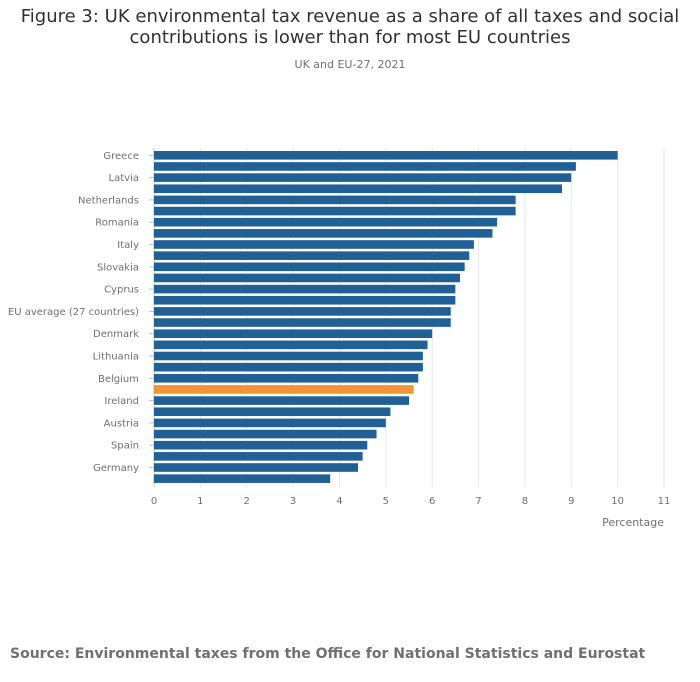 The image size is (700, 682). I want to click on y-tick-label: Slovakia, so click(118, 267).